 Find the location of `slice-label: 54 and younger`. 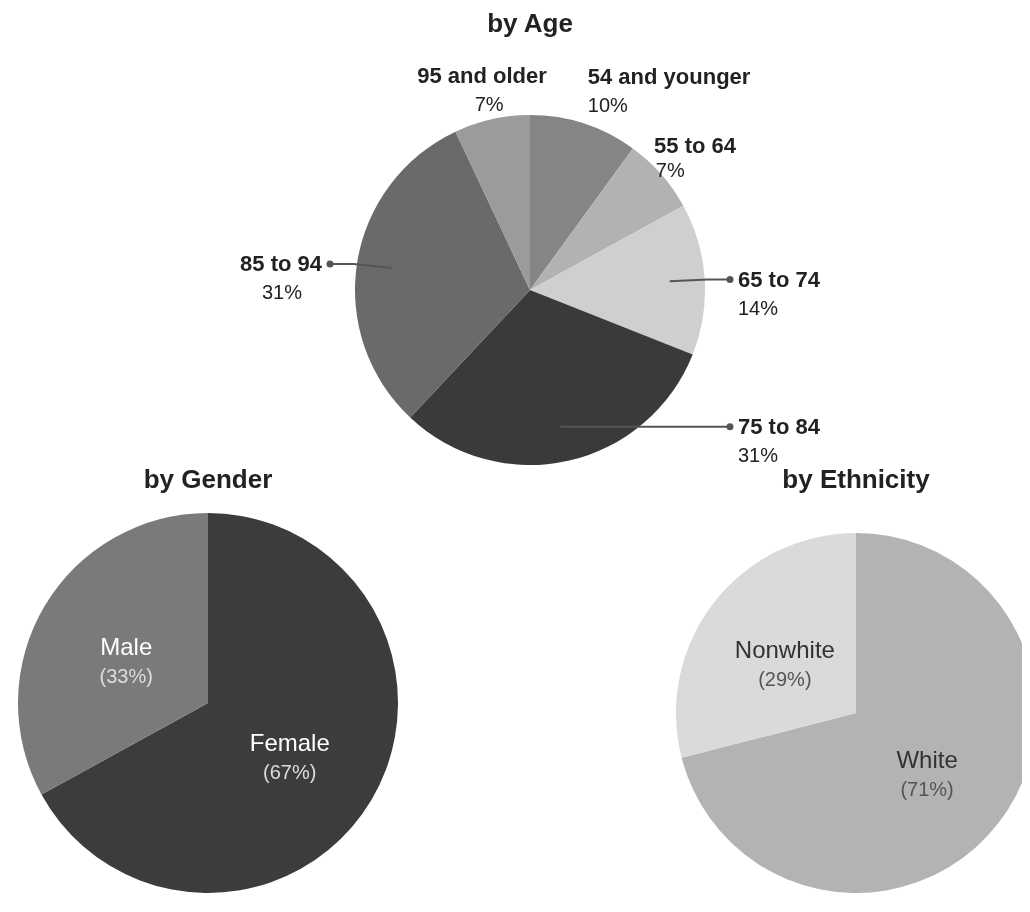

slice-label: 54 and younger is located at coordinates (669, 77).